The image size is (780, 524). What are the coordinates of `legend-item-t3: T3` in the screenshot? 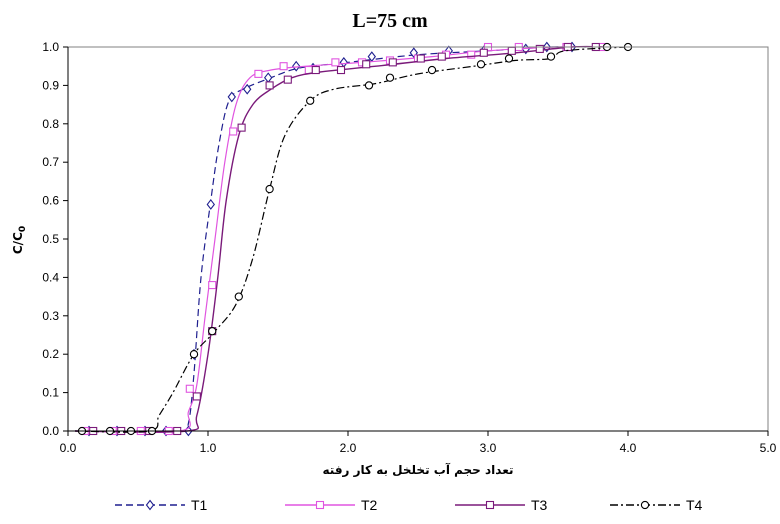 It's located at (501, 505).